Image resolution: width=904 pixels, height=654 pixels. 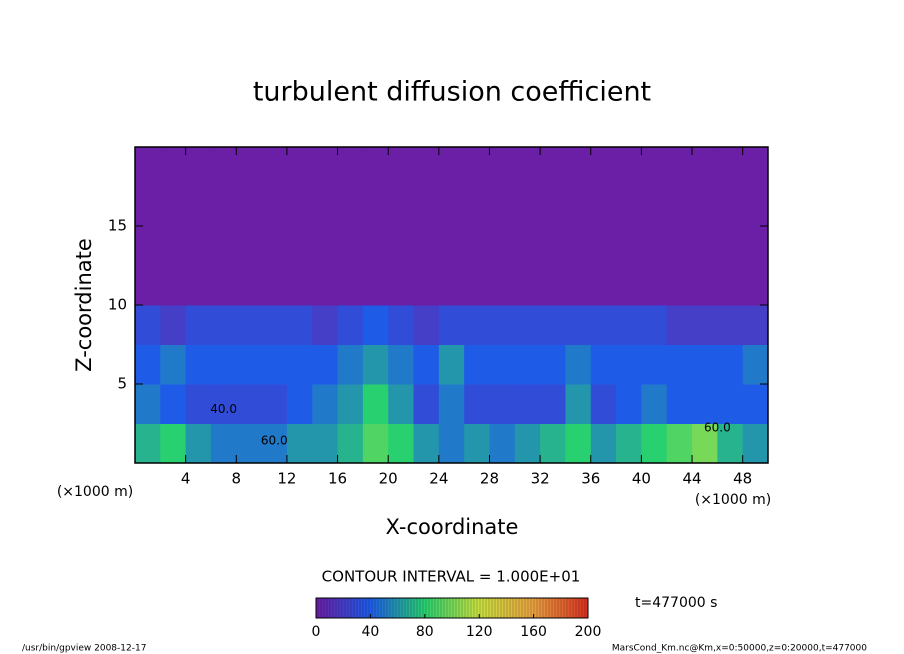 What do you see at coordinates (438, 479) in the screenshot?
I see `x-tick-label: 24` at bounding box center [438, 479].